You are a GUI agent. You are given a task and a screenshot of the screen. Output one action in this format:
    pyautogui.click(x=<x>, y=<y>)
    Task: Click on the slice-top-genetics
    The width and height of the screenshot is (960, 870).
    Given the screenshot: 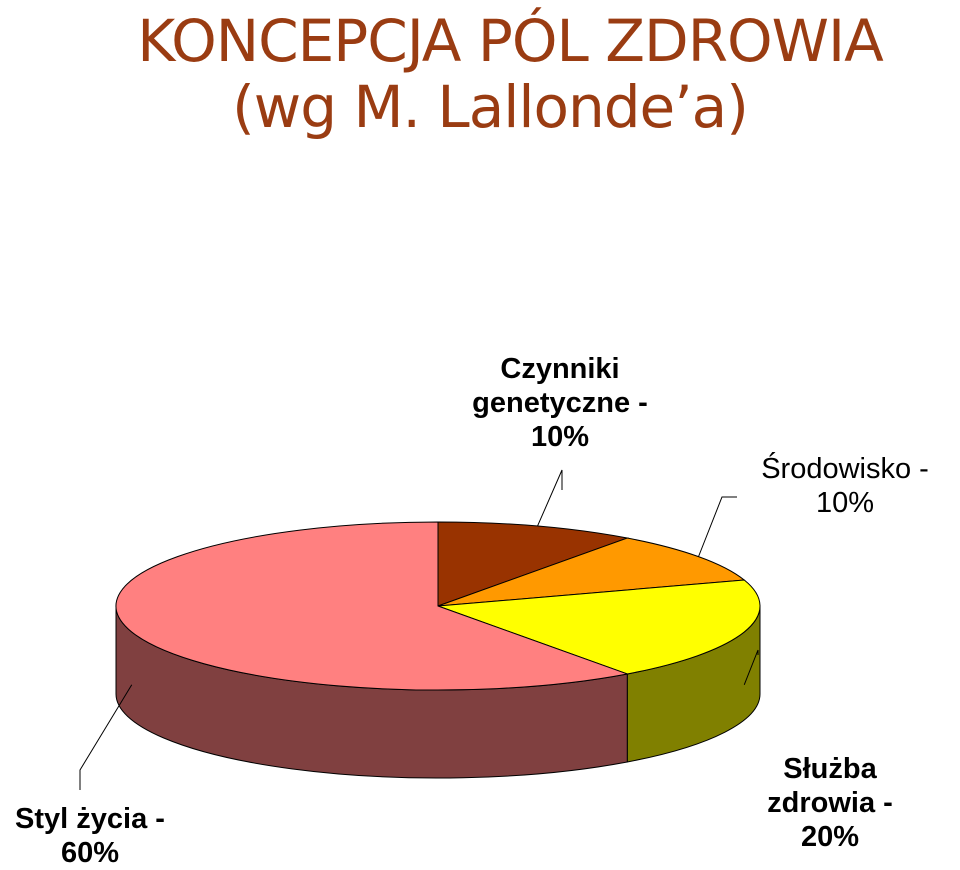 What is the action you would take?
    pyautogui.click(x=533, y=564)
    